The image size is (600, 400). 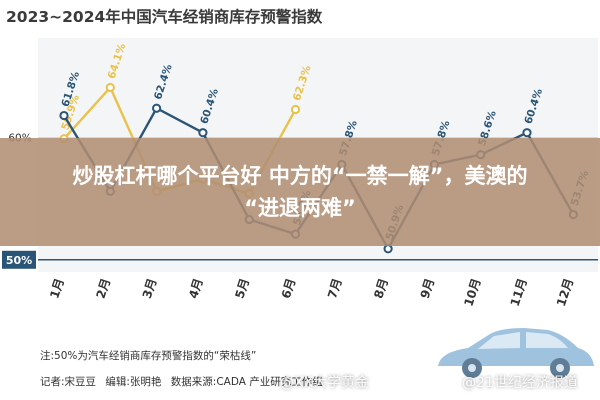 What do you see at coordinates (565, 293) in the screenshot?
I see `x-tick-label: 12月` at bounding box center [565, 293].